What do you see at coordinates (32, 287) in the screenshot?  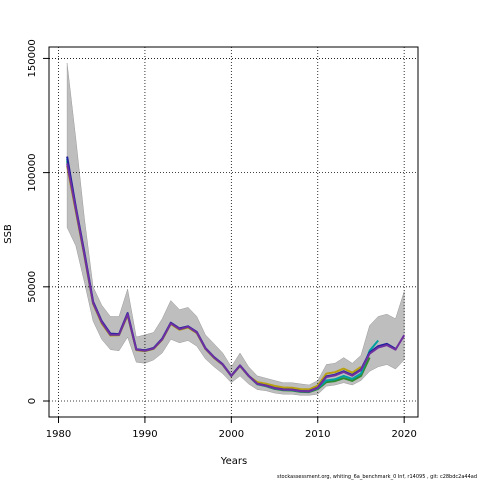 I see `y-tick-label: 50000` at bounding box center [32, 287].